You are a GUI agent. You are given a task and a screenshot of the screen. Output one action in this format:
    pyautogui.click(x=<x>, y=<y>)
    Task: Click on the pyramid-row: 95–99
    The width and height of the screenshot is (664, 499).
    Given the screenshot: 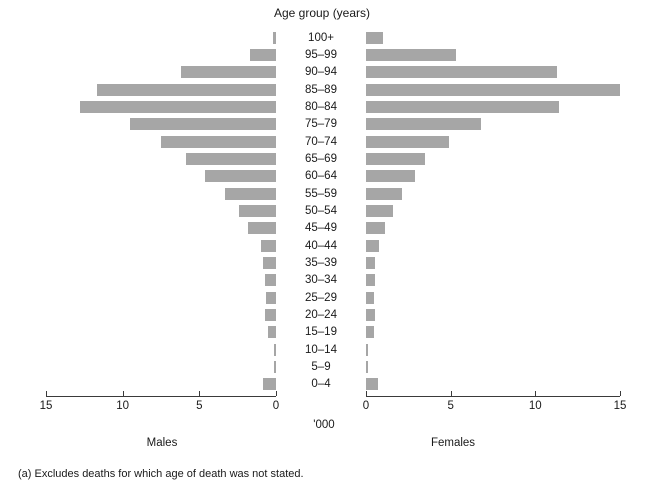 What is the action you would take?
    pyautogui.click(x=333, y=54)
    